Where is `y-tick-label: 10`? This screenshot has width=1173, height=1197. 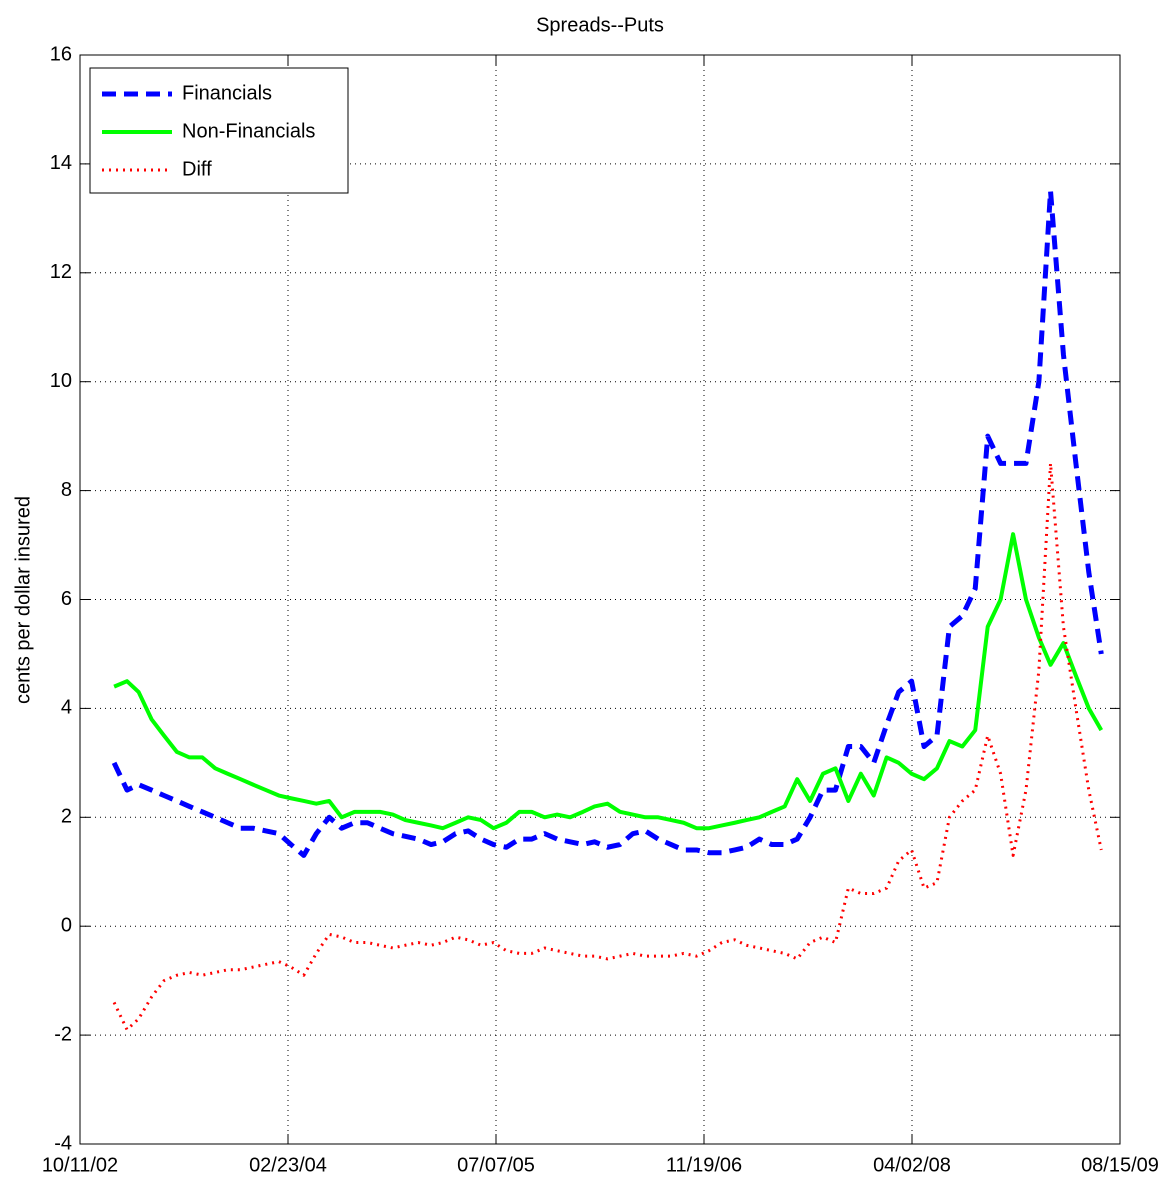 y-tick-label: 10 is located at coordinates (61, 381).